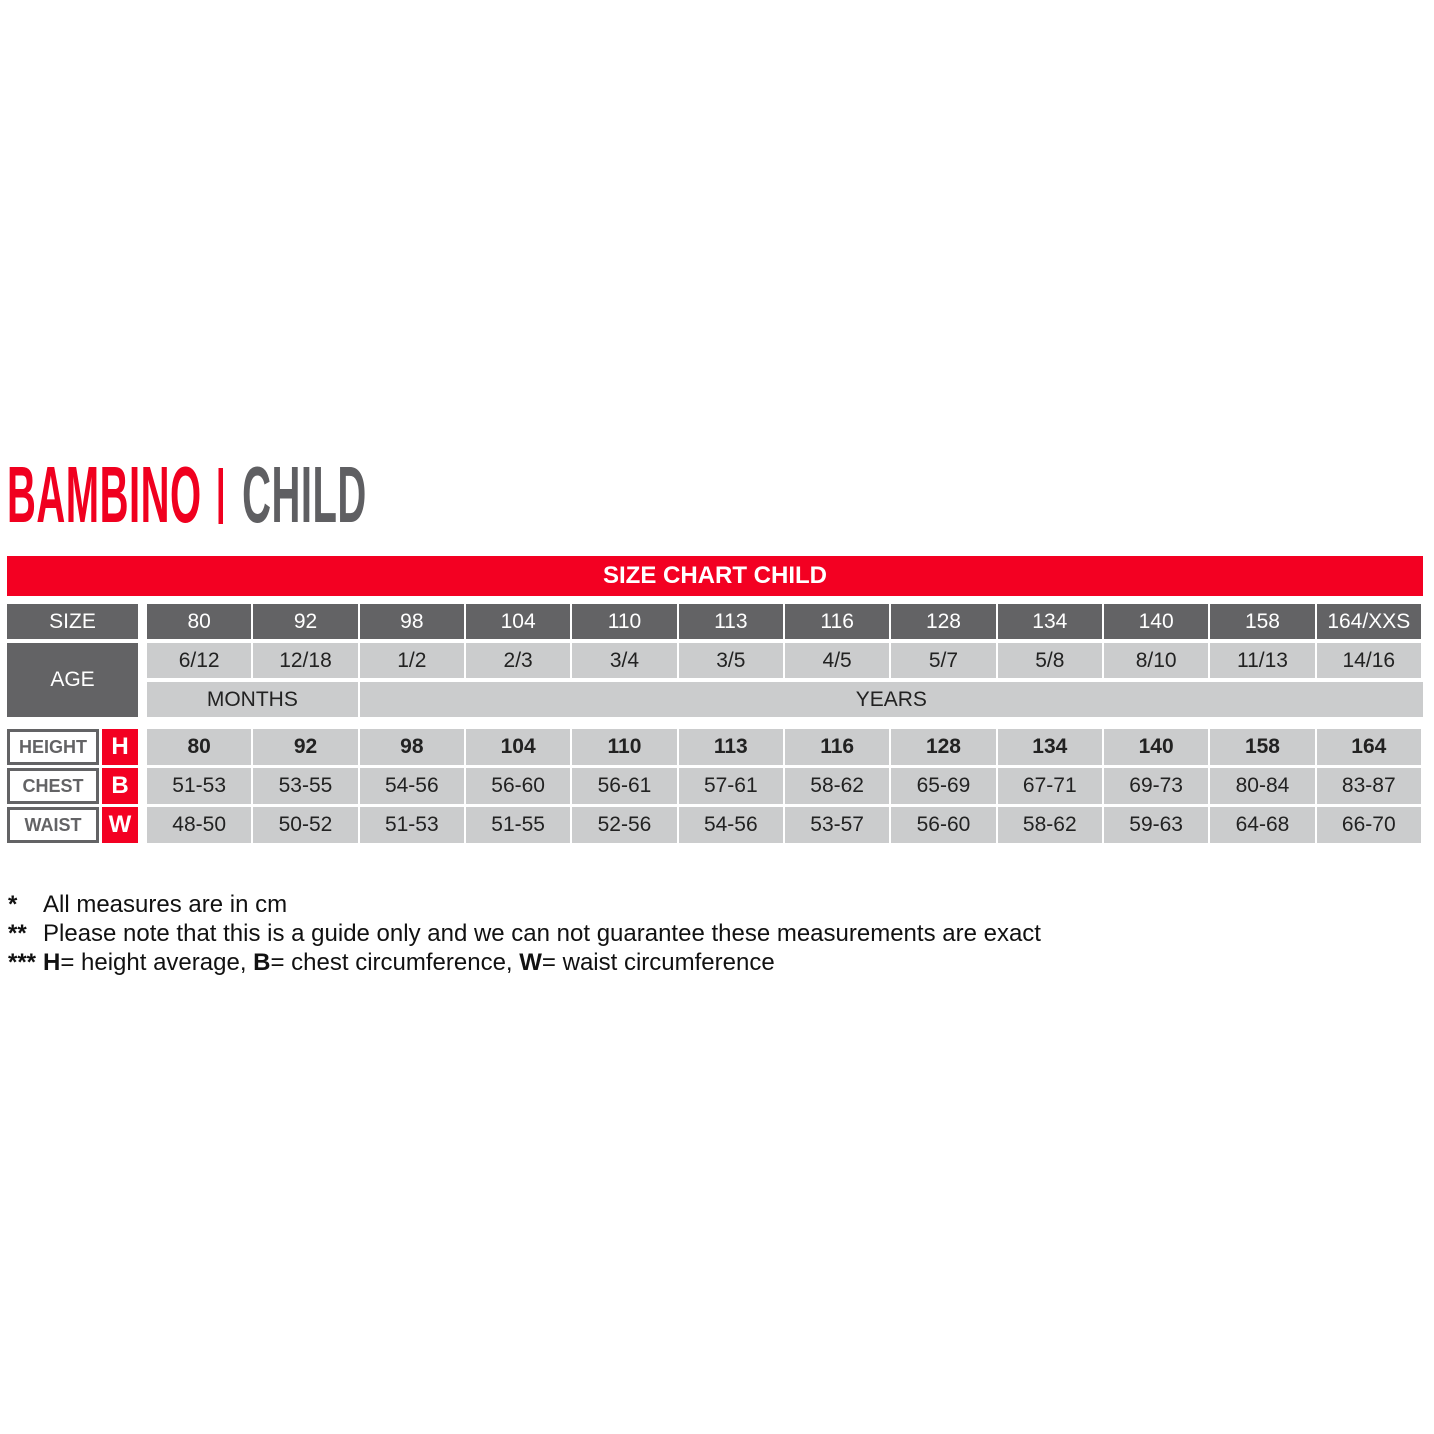 The image size is (1434, 1434). What do you see at coordinates (199, 660) in the screenshot?
I see `age-cell: 6/12` at bounding box center [199, 660].